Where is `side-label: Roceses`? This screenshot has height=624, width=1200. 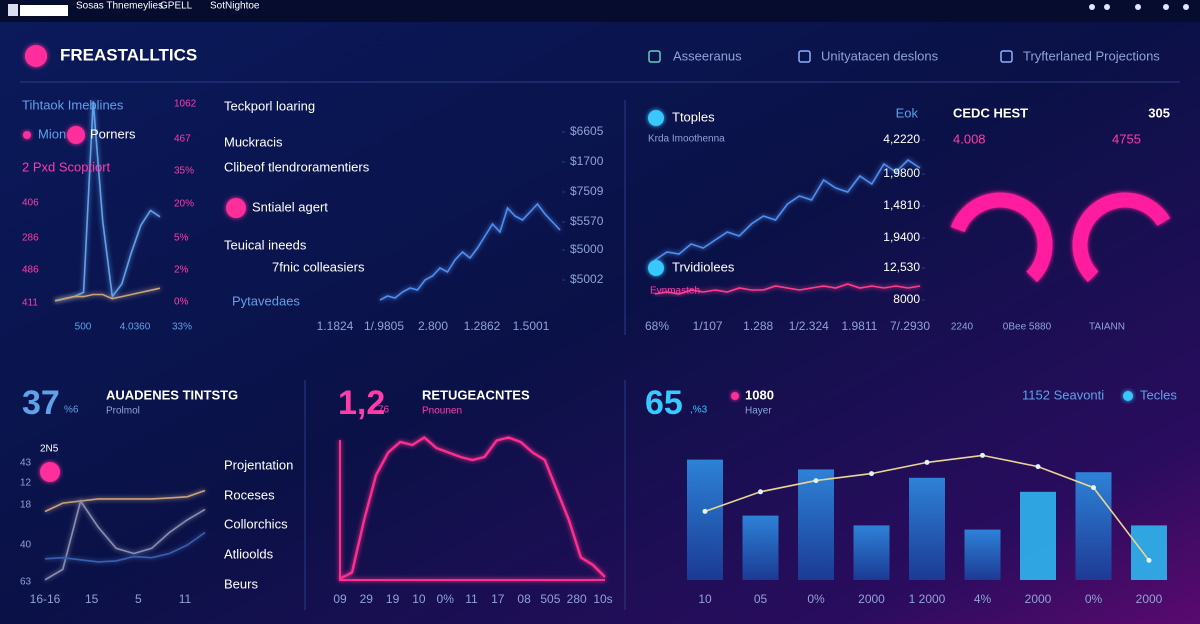 side-label: Roceses is located at coordinates (249, 494).